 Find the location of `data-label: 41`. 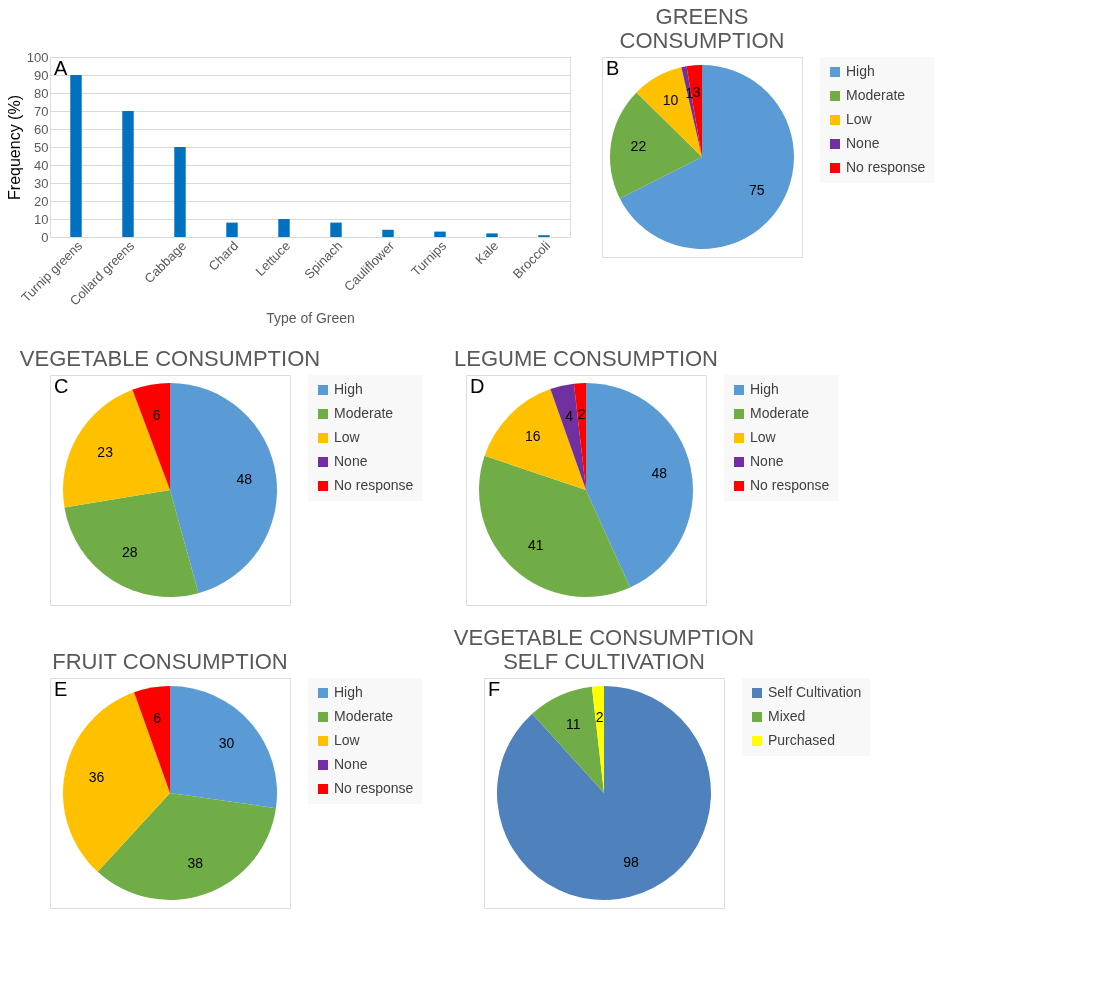

data-label: 41 is located at coordinates (535, 544).